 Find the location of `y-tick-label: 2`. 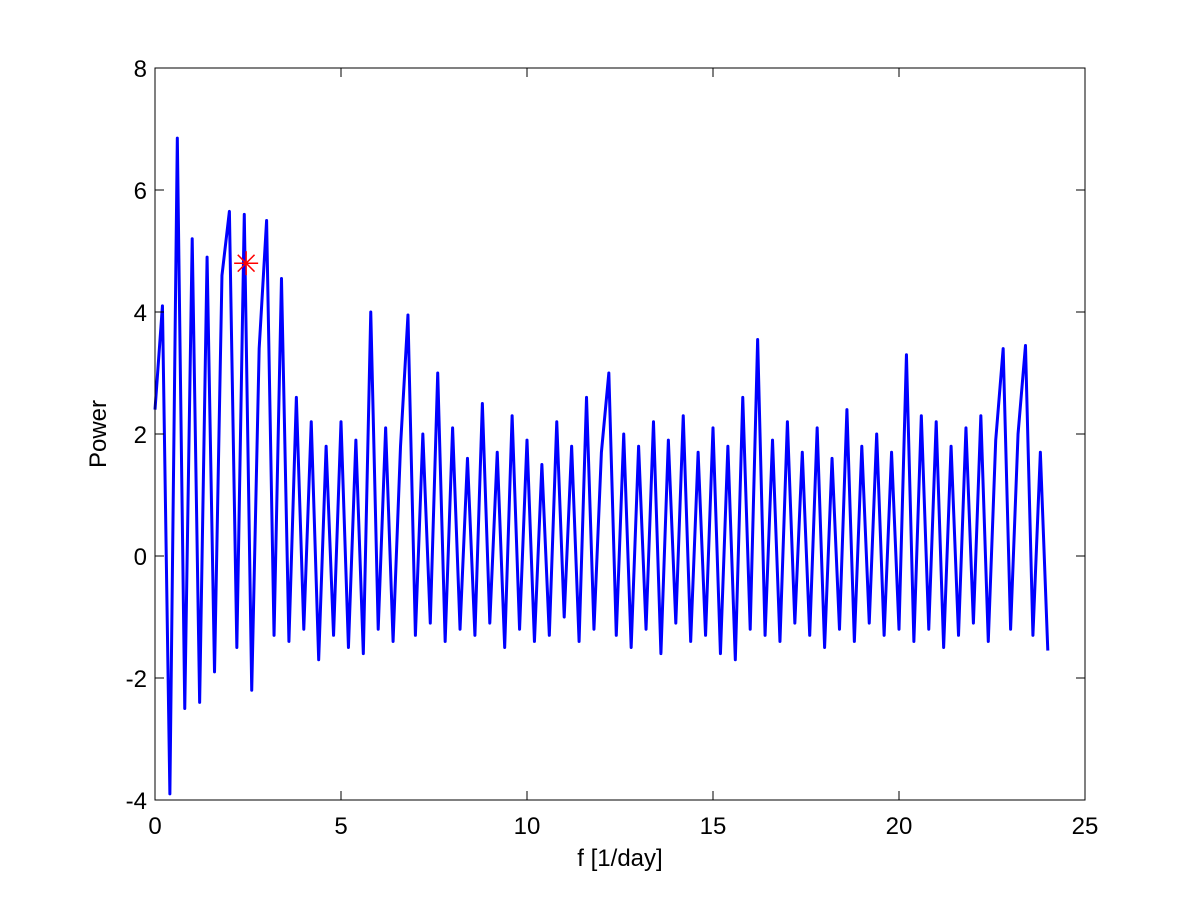

y-tick-label: 2 is located at coordinates (140, 435).